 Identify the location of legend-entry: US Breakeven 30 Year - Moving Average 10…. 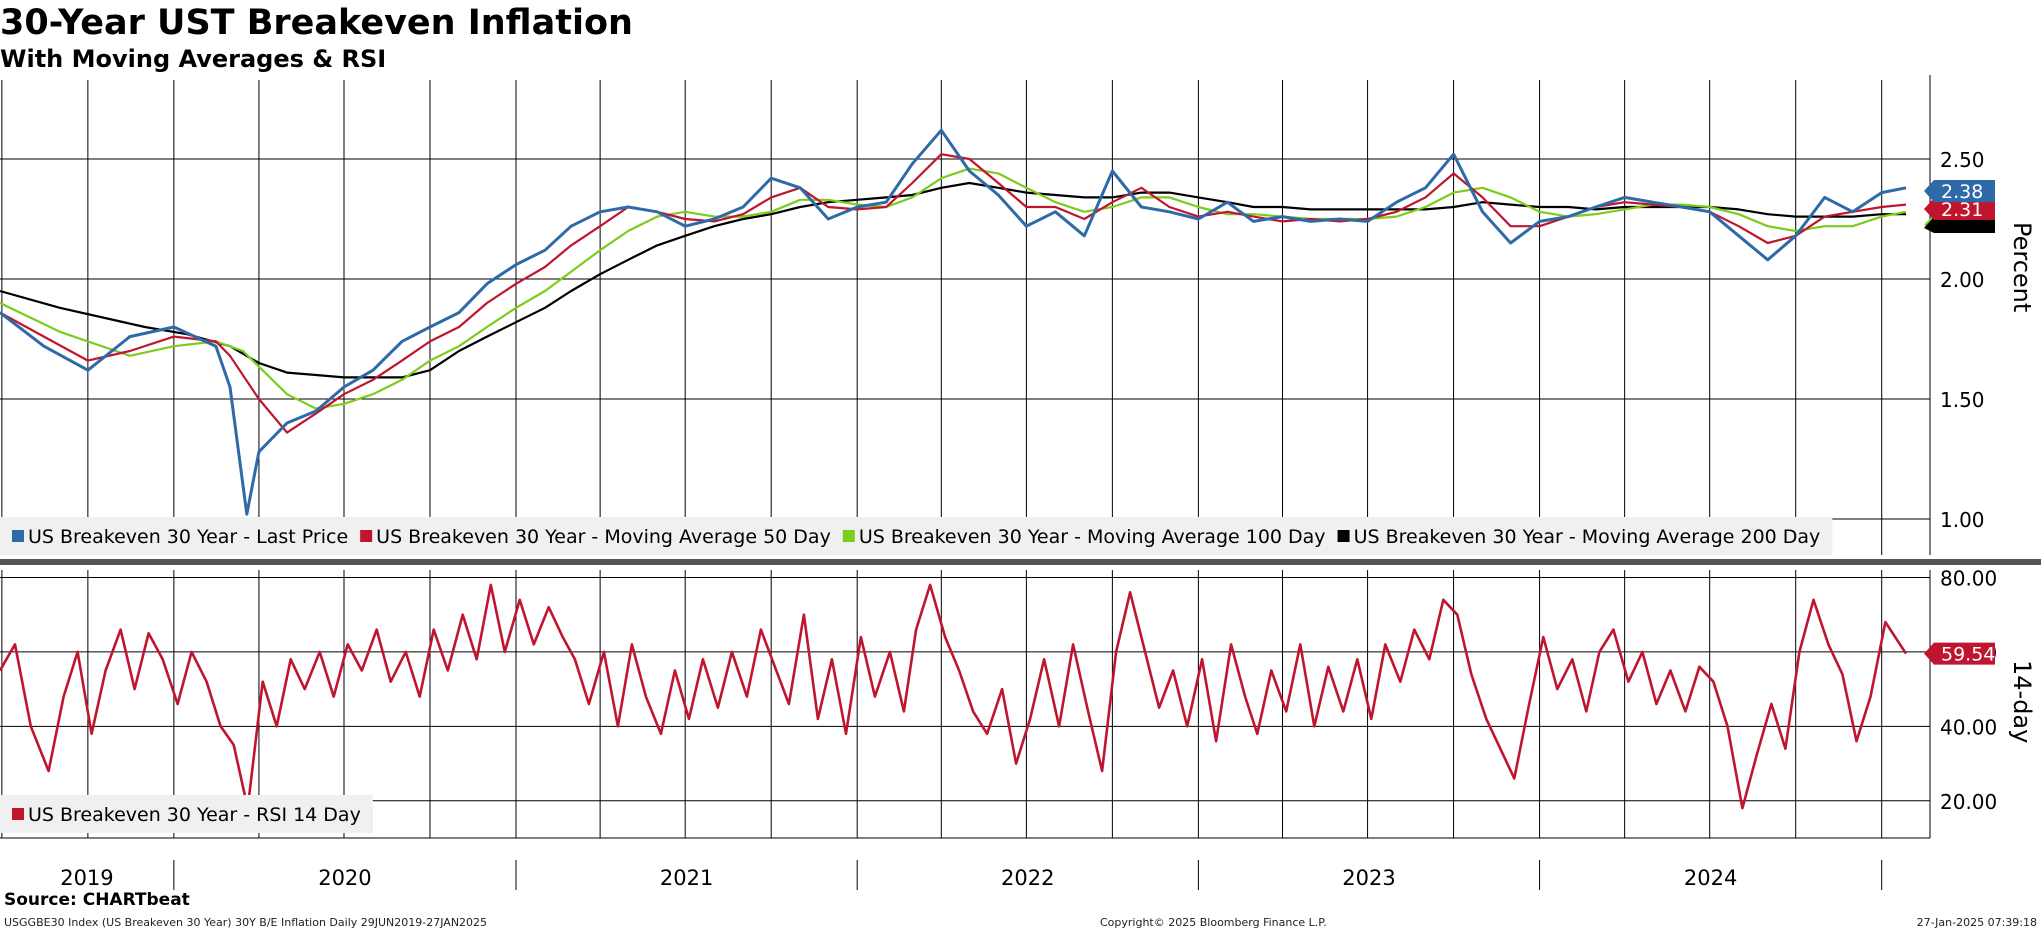
(1092, 537).